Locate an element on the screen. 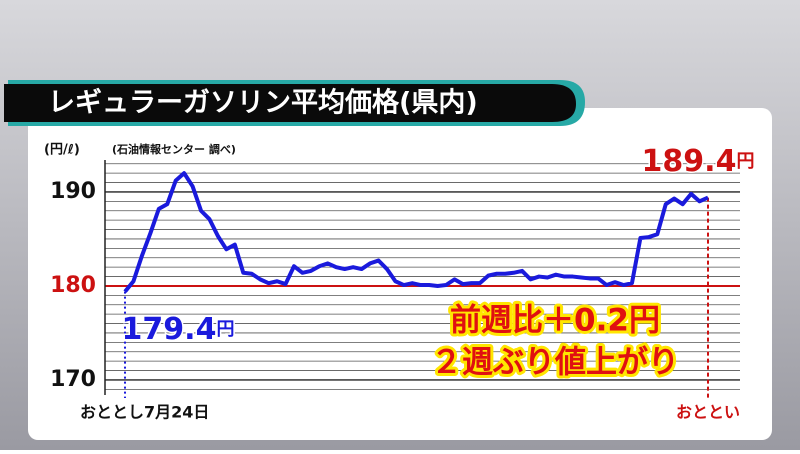 This screenshot has height=454, width=800. annotation: ２週ぶり値上がり is located at coordinates (555, 363).